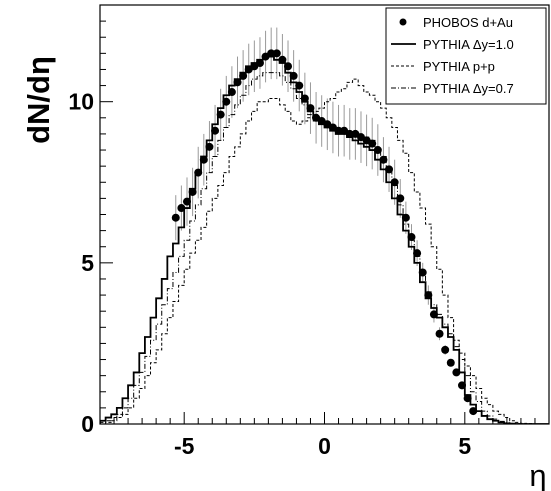  I want to click on y-tick-label: 10, so click(81, 102).